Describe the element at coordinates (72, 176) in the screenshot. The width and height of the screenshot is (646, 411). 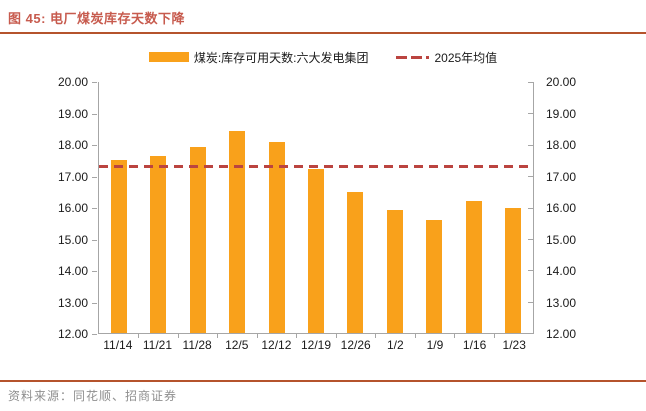
I see `y-tick-label-left: 17.00` at that location.